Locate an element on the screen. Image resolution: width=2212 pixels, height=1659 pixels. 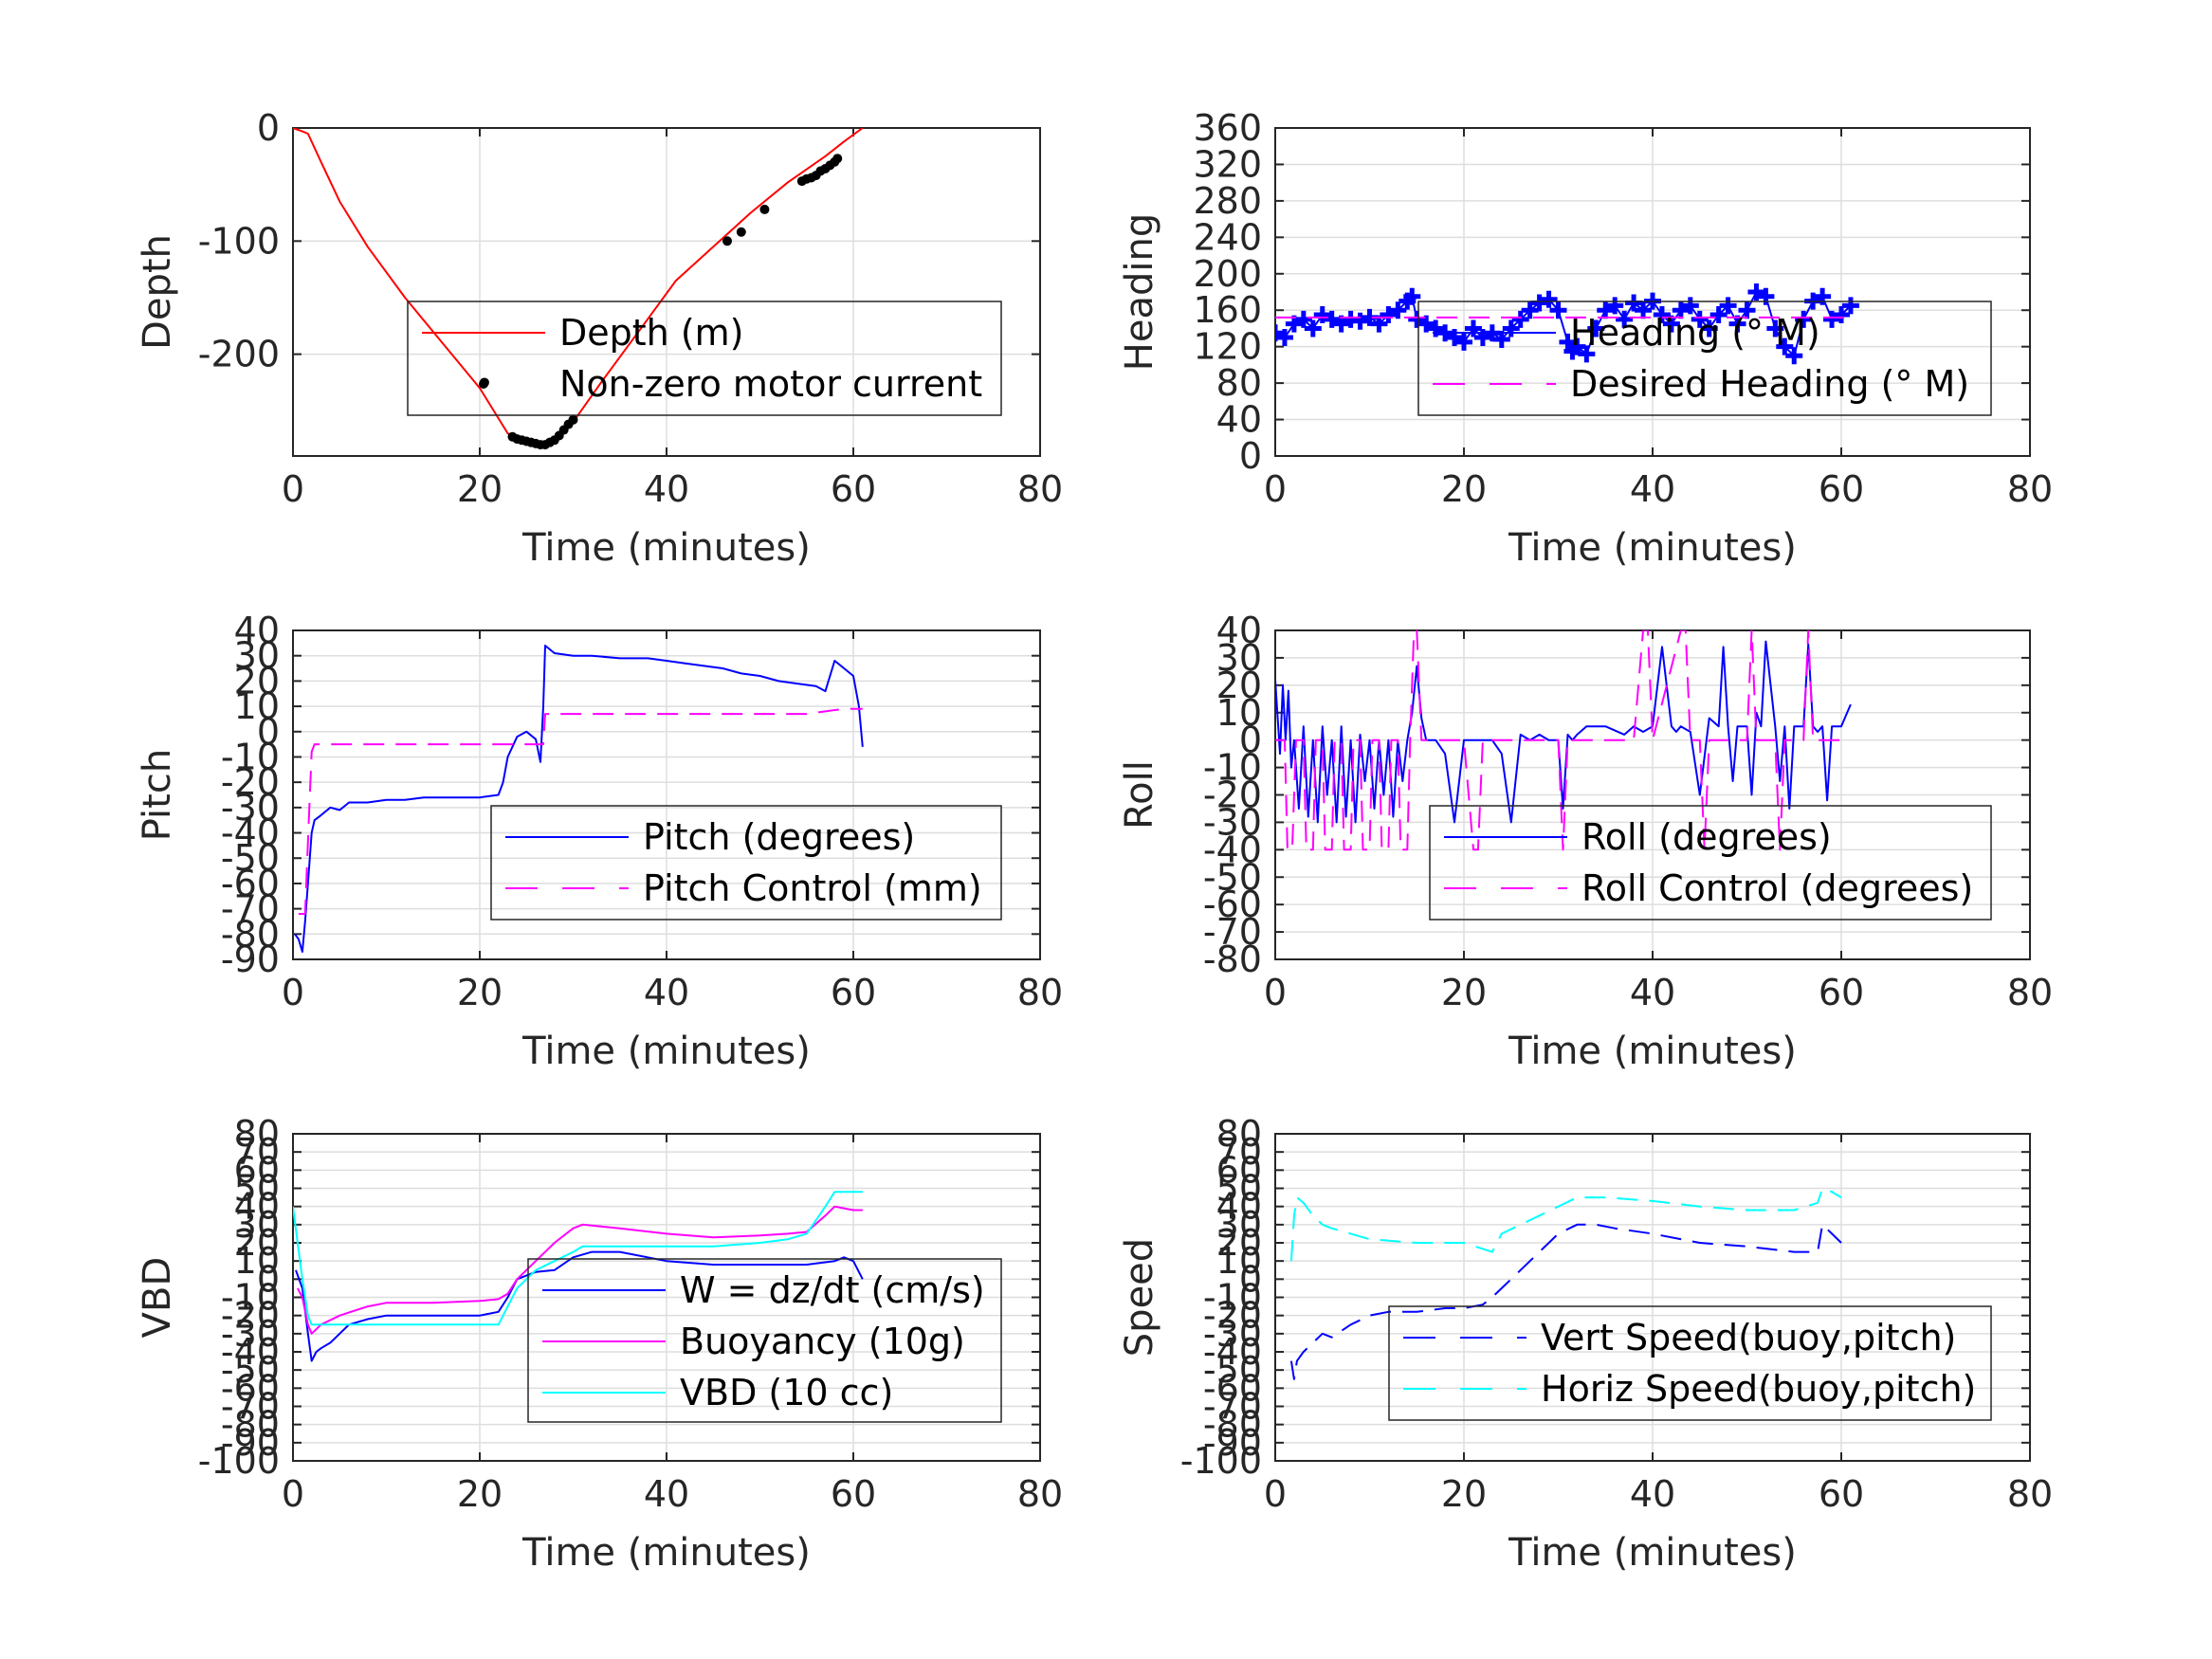
grid is located at coordinates (666, 794).